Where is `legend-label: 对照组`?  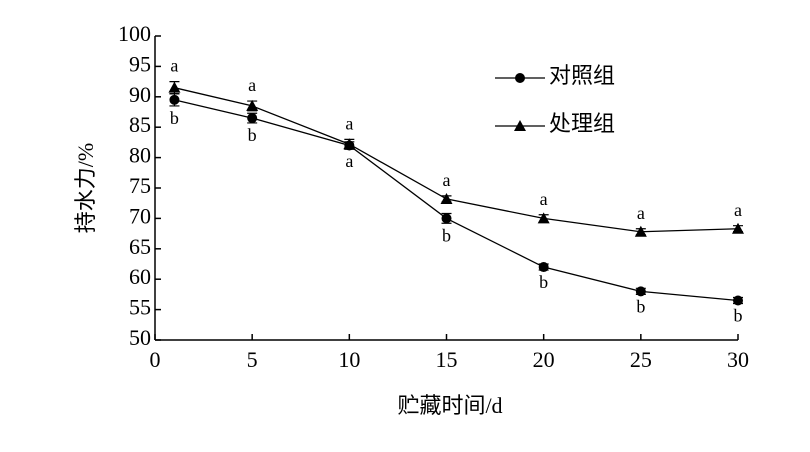
legend-label: 对照组 is located at coordinates (582, 75).